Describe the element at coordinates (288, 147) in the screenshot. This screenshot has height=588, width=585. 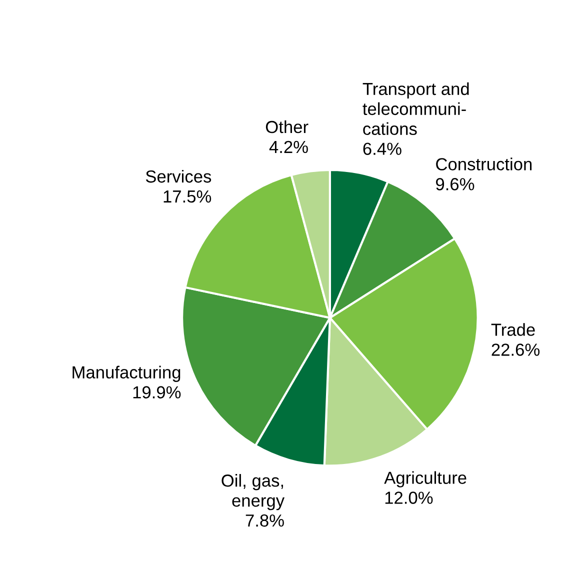
I see `data-label: 4.2%` at that location.